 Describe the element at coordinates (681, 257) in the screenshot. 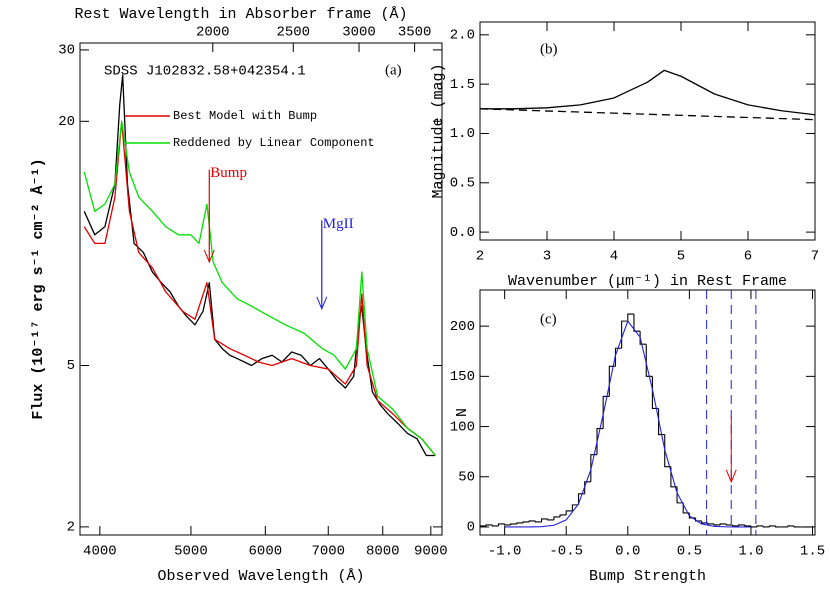

I see `x-tick-label: 5` at that location.